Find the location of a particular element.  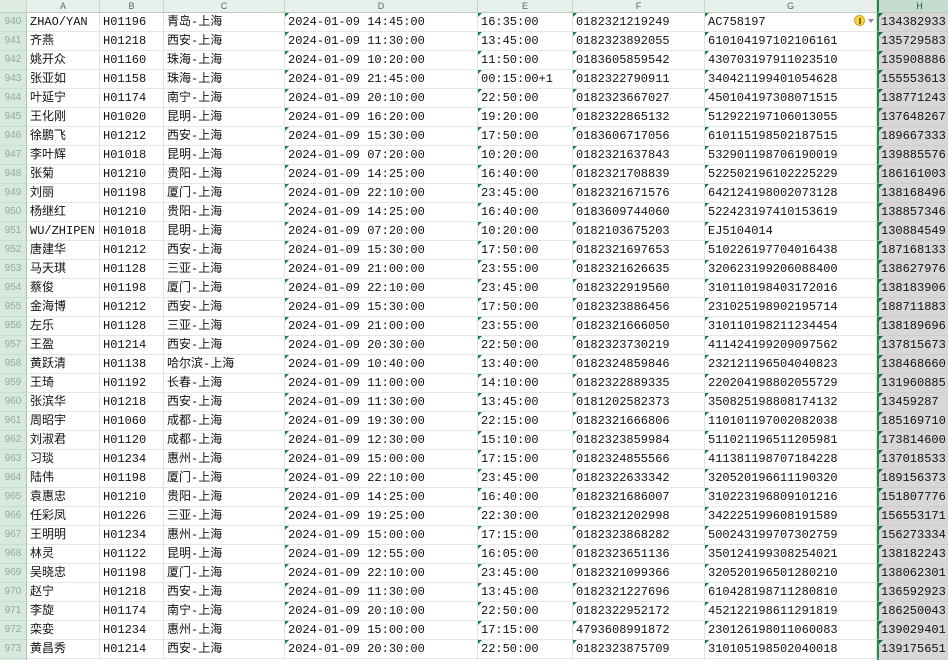

cell-arrival-time: 23:55:00 is located at coordinates (525, 269).